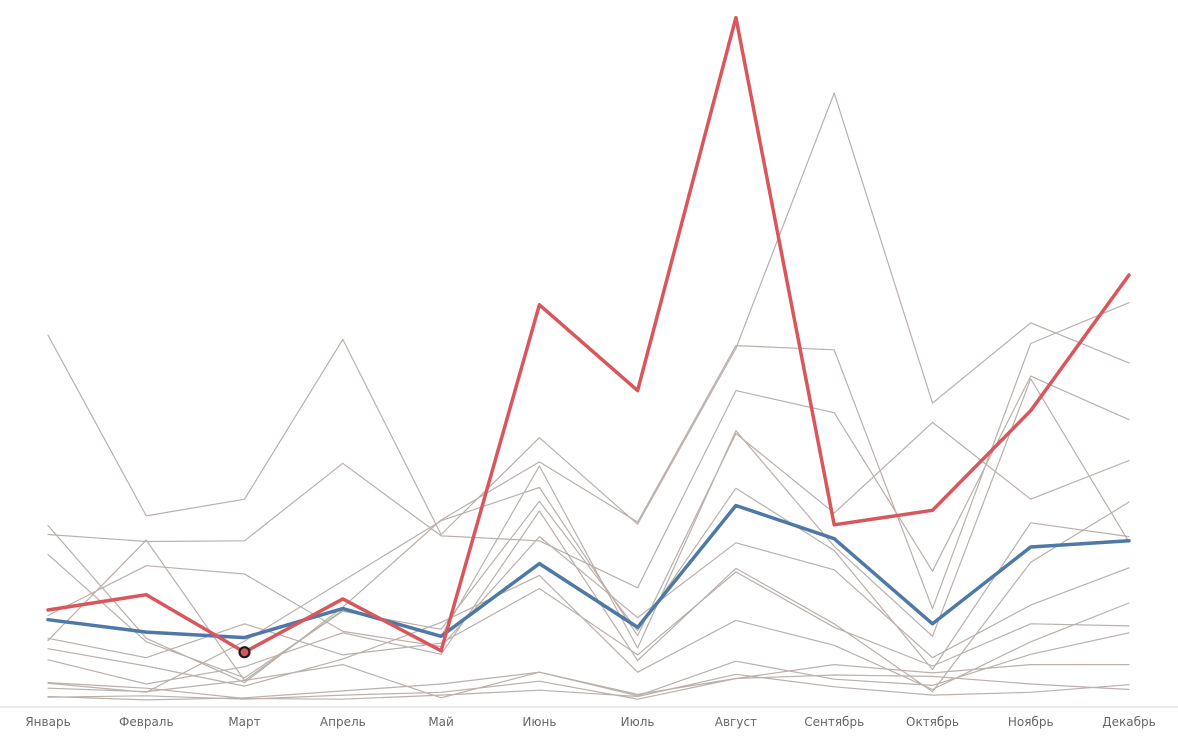 The image size is (1178, 736). What do you see at coordinates (736, 722) in the screenshot?
I see `x-tick-label: Август` at bounding box center [736, 722].